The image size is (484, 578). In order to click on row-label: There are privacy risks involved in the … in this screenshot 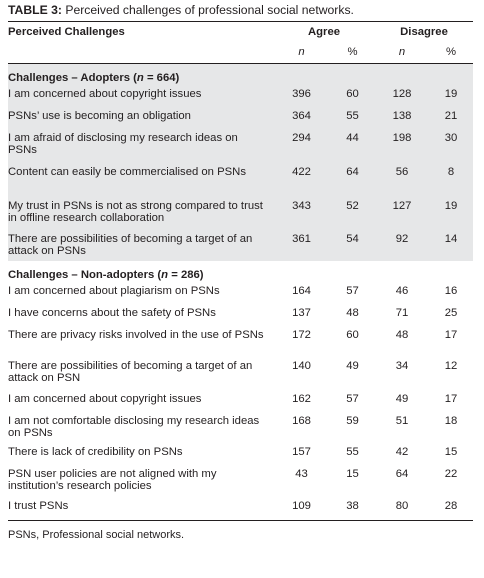, I will do `click(136, 335)`.